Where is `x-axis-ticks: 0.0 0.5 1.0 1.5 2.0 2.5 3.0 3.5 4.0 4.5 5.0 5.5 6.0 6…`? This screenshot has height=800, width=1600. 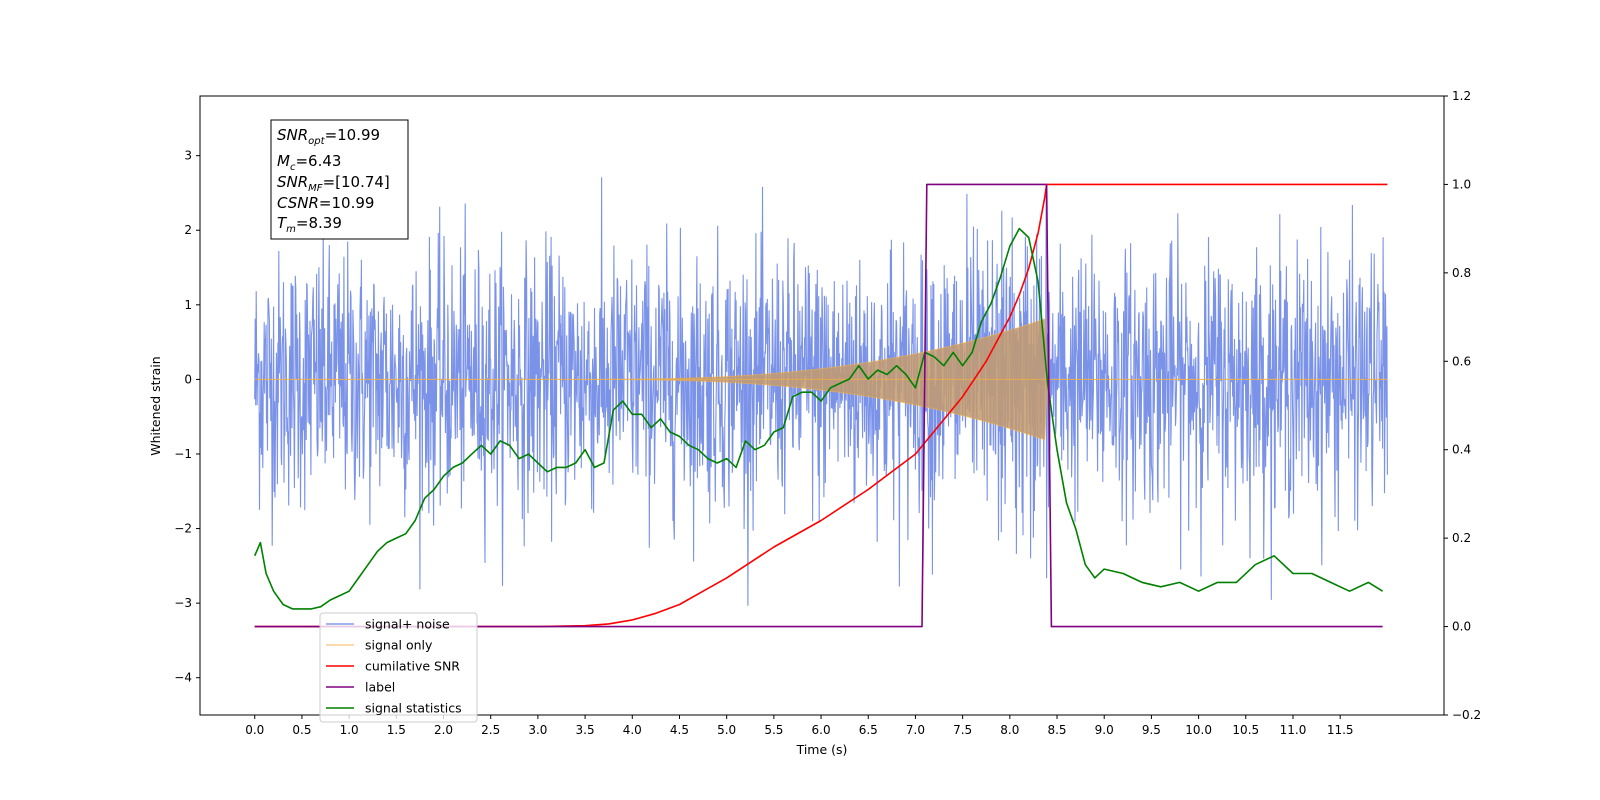 x-axis-ticks: 0.0 0.5 1.0 1.5 2.0 2.5 3.0 3.5 4.0 4.5 5.0 5.5 6.0 6… is located at coordinates (799, 726).